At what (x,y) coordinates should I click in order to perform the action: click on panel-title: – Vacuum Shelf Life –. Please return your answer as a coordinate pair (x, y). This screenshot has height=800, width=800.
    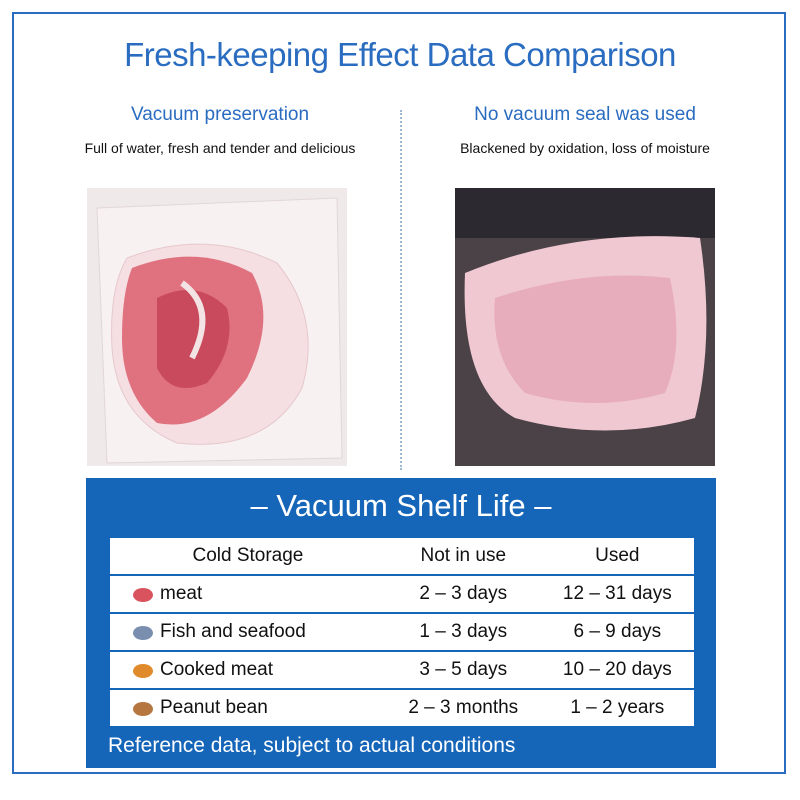
    Looking at the image, I should click on (401, 505).